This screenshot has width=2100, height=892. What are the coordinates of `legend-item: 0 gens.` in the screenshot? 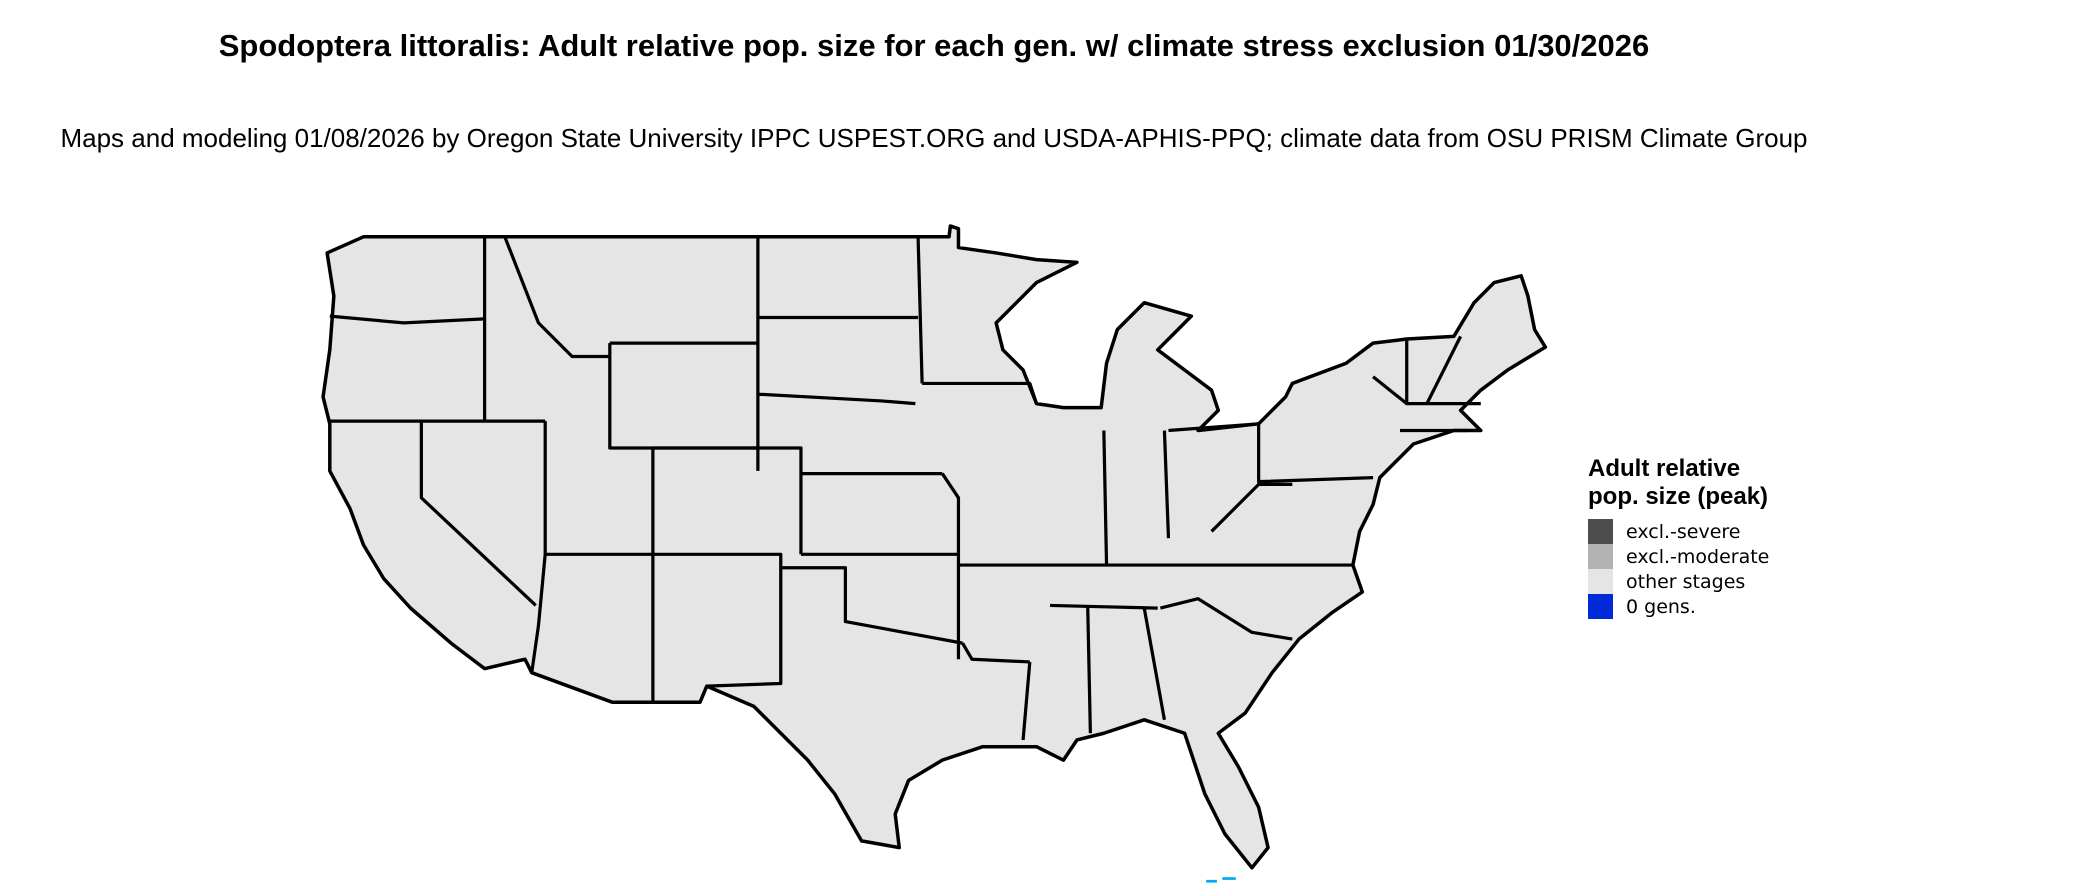 It's located at (1688, 606).